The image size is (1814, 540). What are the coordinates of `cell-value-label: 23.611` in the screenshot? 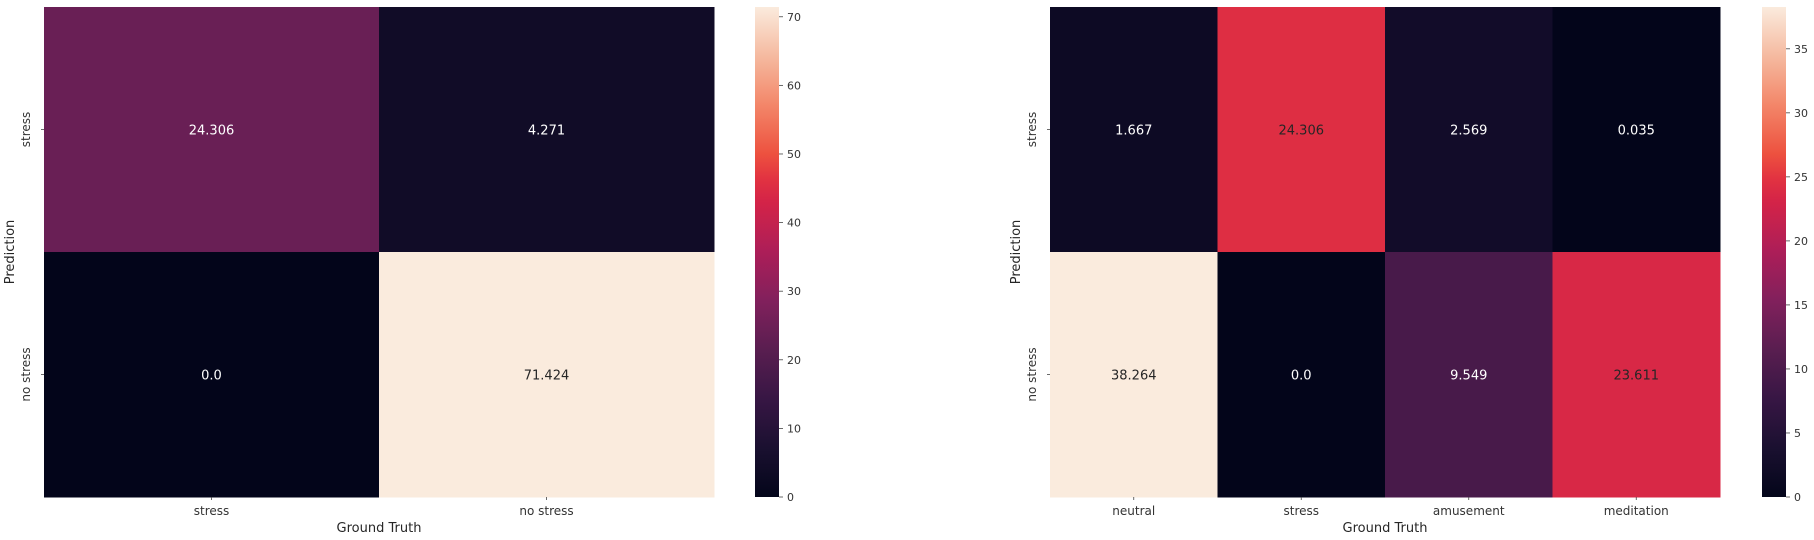 It's located at (1637, 376).